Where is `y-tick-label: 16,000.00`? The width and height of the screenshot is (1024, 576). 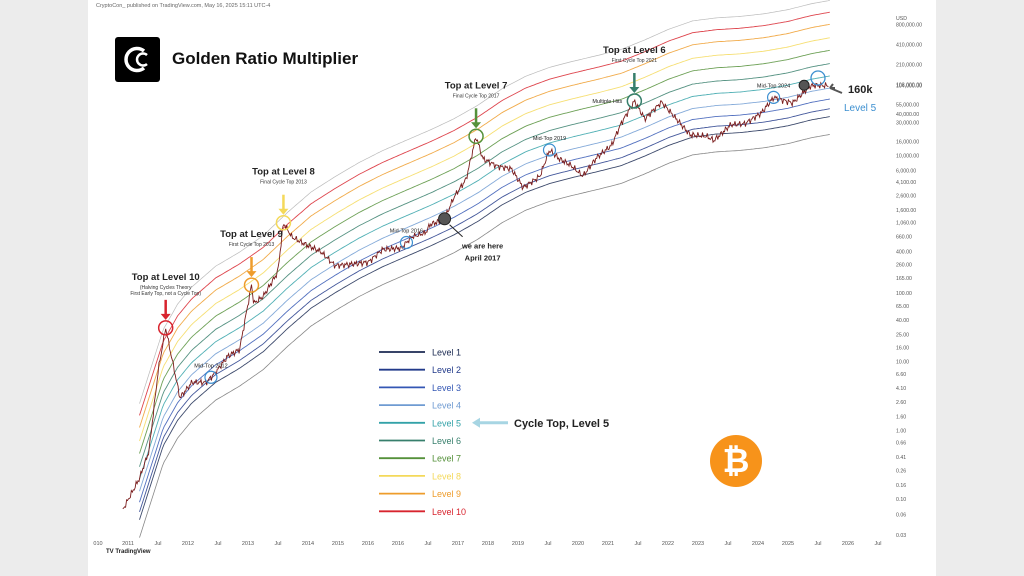 y-tick-label: 16,000.00 is located at coordinates (907, 142).